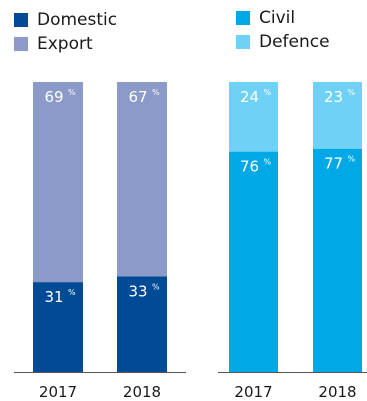 The image size is (367, 401). What do you see at coordinates (53, 297) in the screenshot?
I see `data-label-domestic-2017: 31` at bounding box center [53, 297].